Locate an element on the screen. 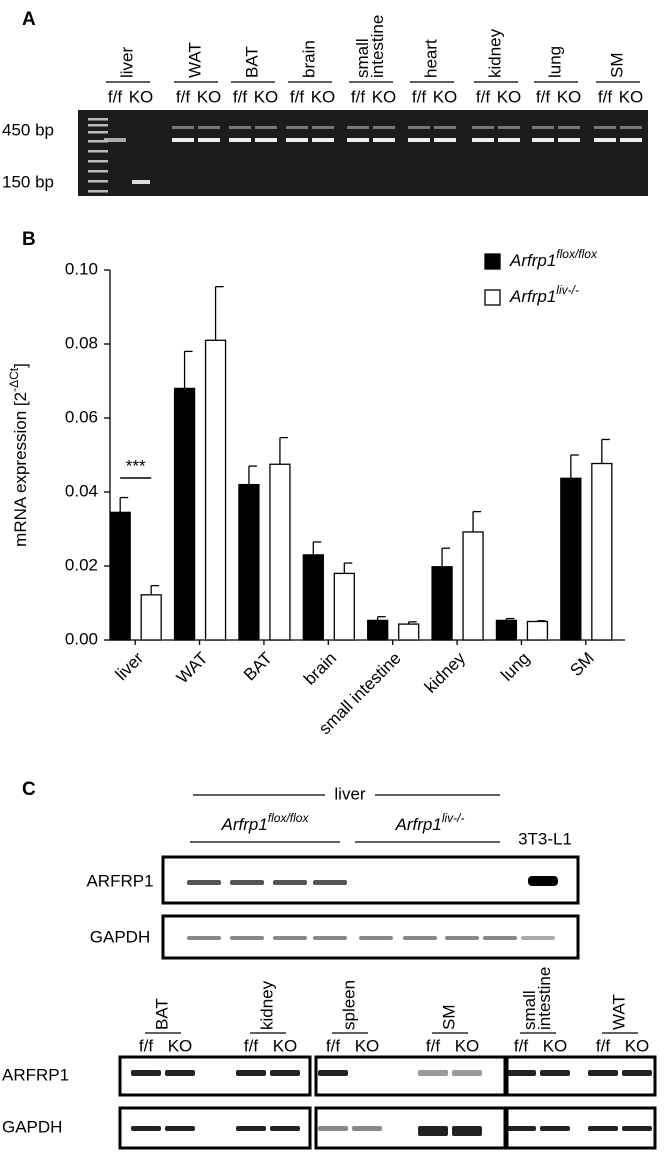  tissue-label: intestine is located at coordinates (544, 998).